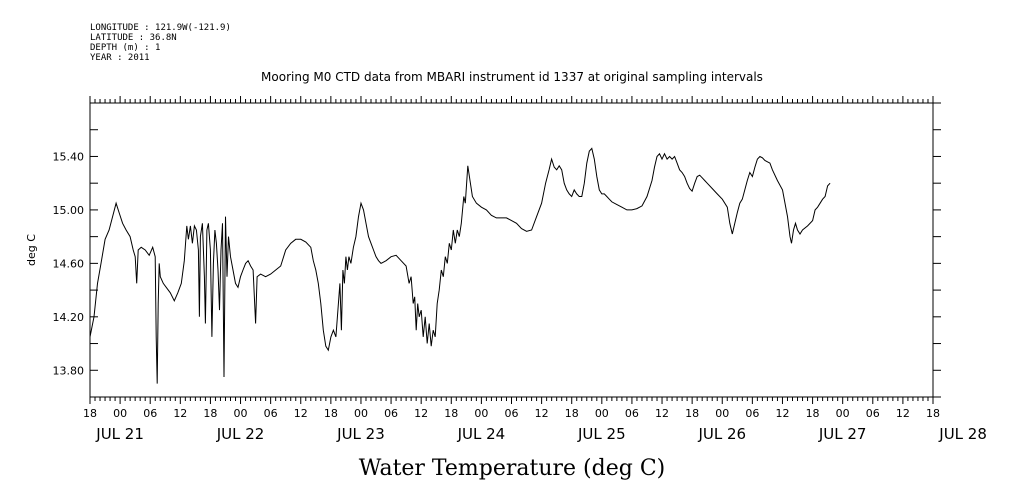 This screenshot has height=504, width=1009. I want to click on x-day-label: JUL 27, so click(842, 434).